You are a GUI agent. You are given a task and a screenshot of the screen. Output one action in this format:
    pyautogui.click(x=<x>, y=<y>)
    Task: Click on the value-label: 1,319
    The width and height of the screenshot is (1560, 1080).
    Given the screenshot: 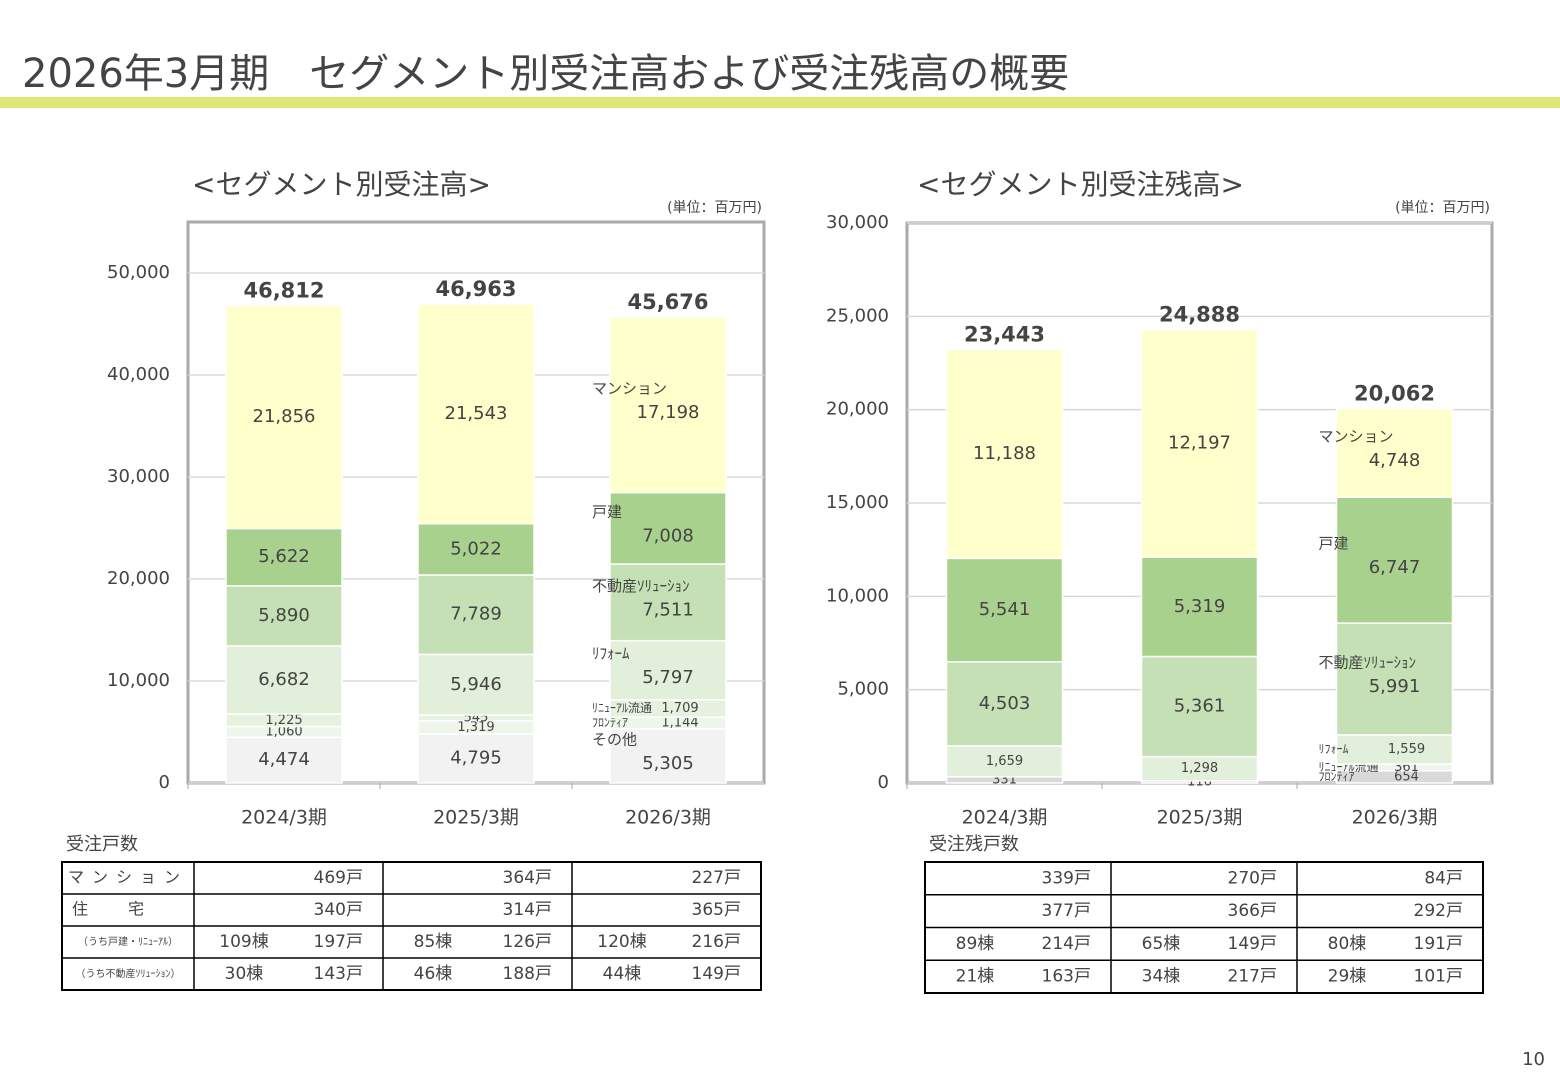 What is the action you would take?
    pyautogui.click(x=475, y=727)
    